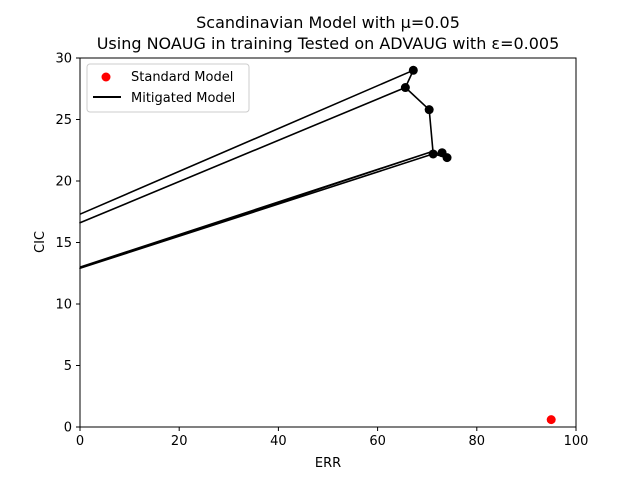 The width and height of the screenshot is (640, 480). Describe the element at coordinates (182, 77) in the screenshot. I see `legend-standard-label: Standard Model` at that location.